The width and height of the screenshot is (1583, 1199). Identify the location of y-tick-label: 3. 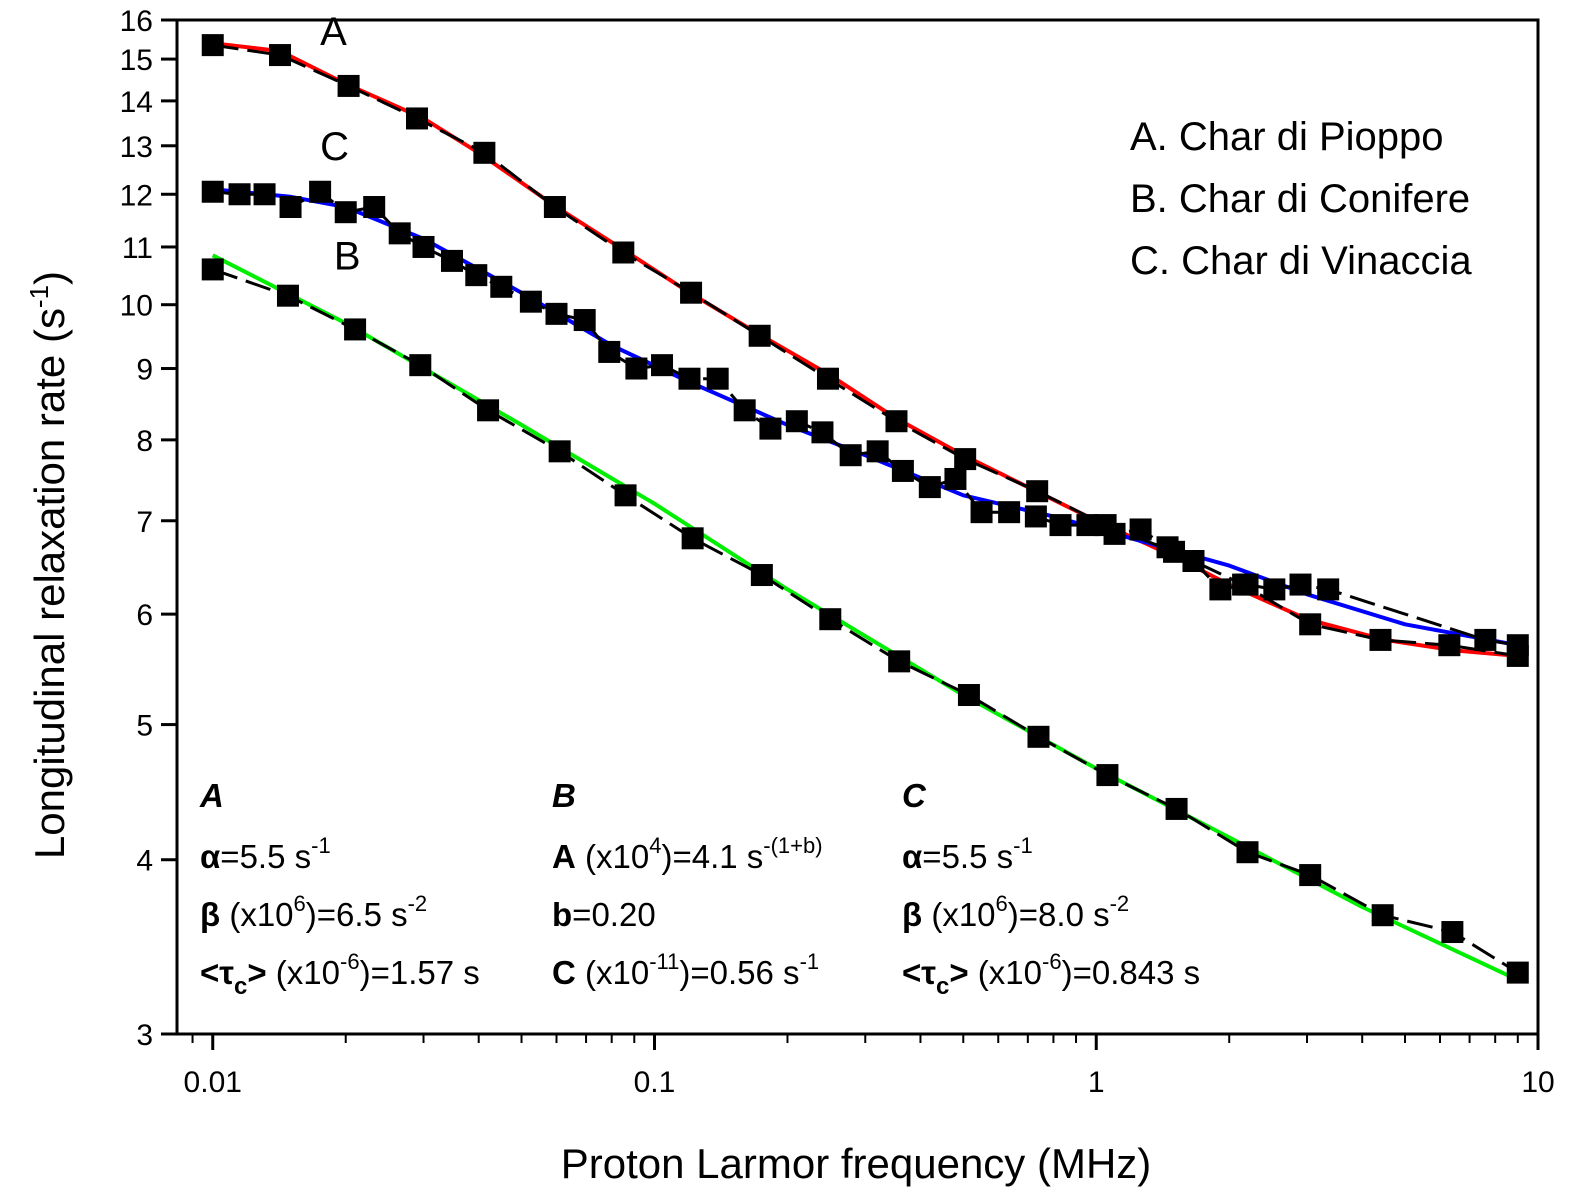
(144, 1035).